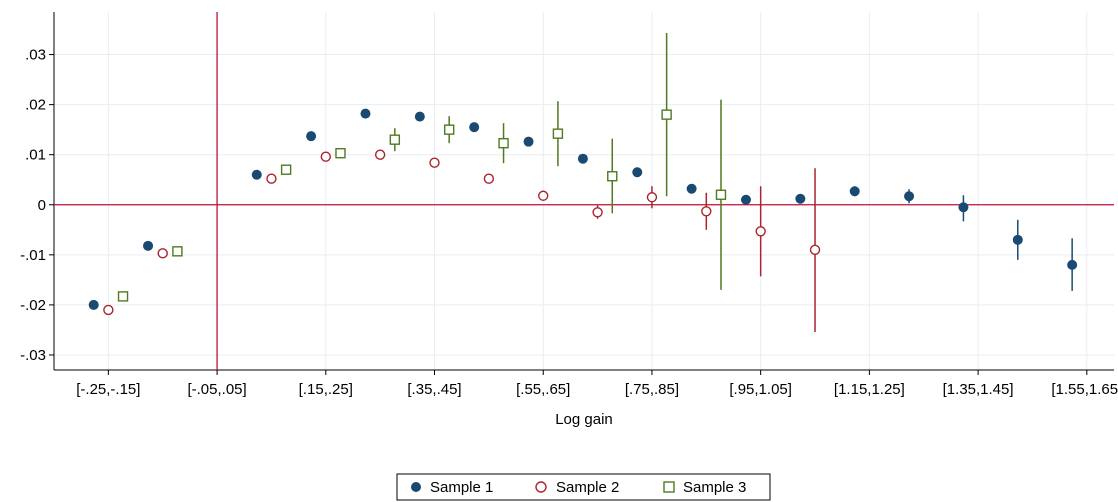 The width and height of the screenshot is (1118, 502). Describe the element at coordinates (33, 355) in the screenshot. I see `y-tick-label: -.03` at that location.